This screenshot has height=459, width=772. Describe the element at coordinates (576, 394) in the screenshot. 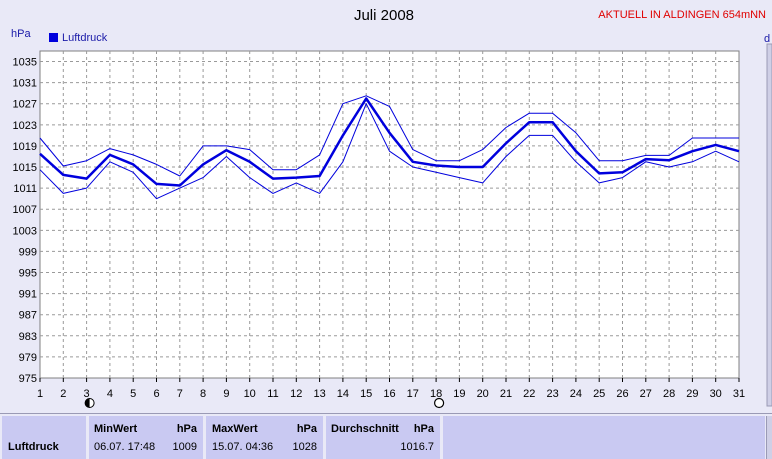

I see `x-tick-label: 24` at that location.